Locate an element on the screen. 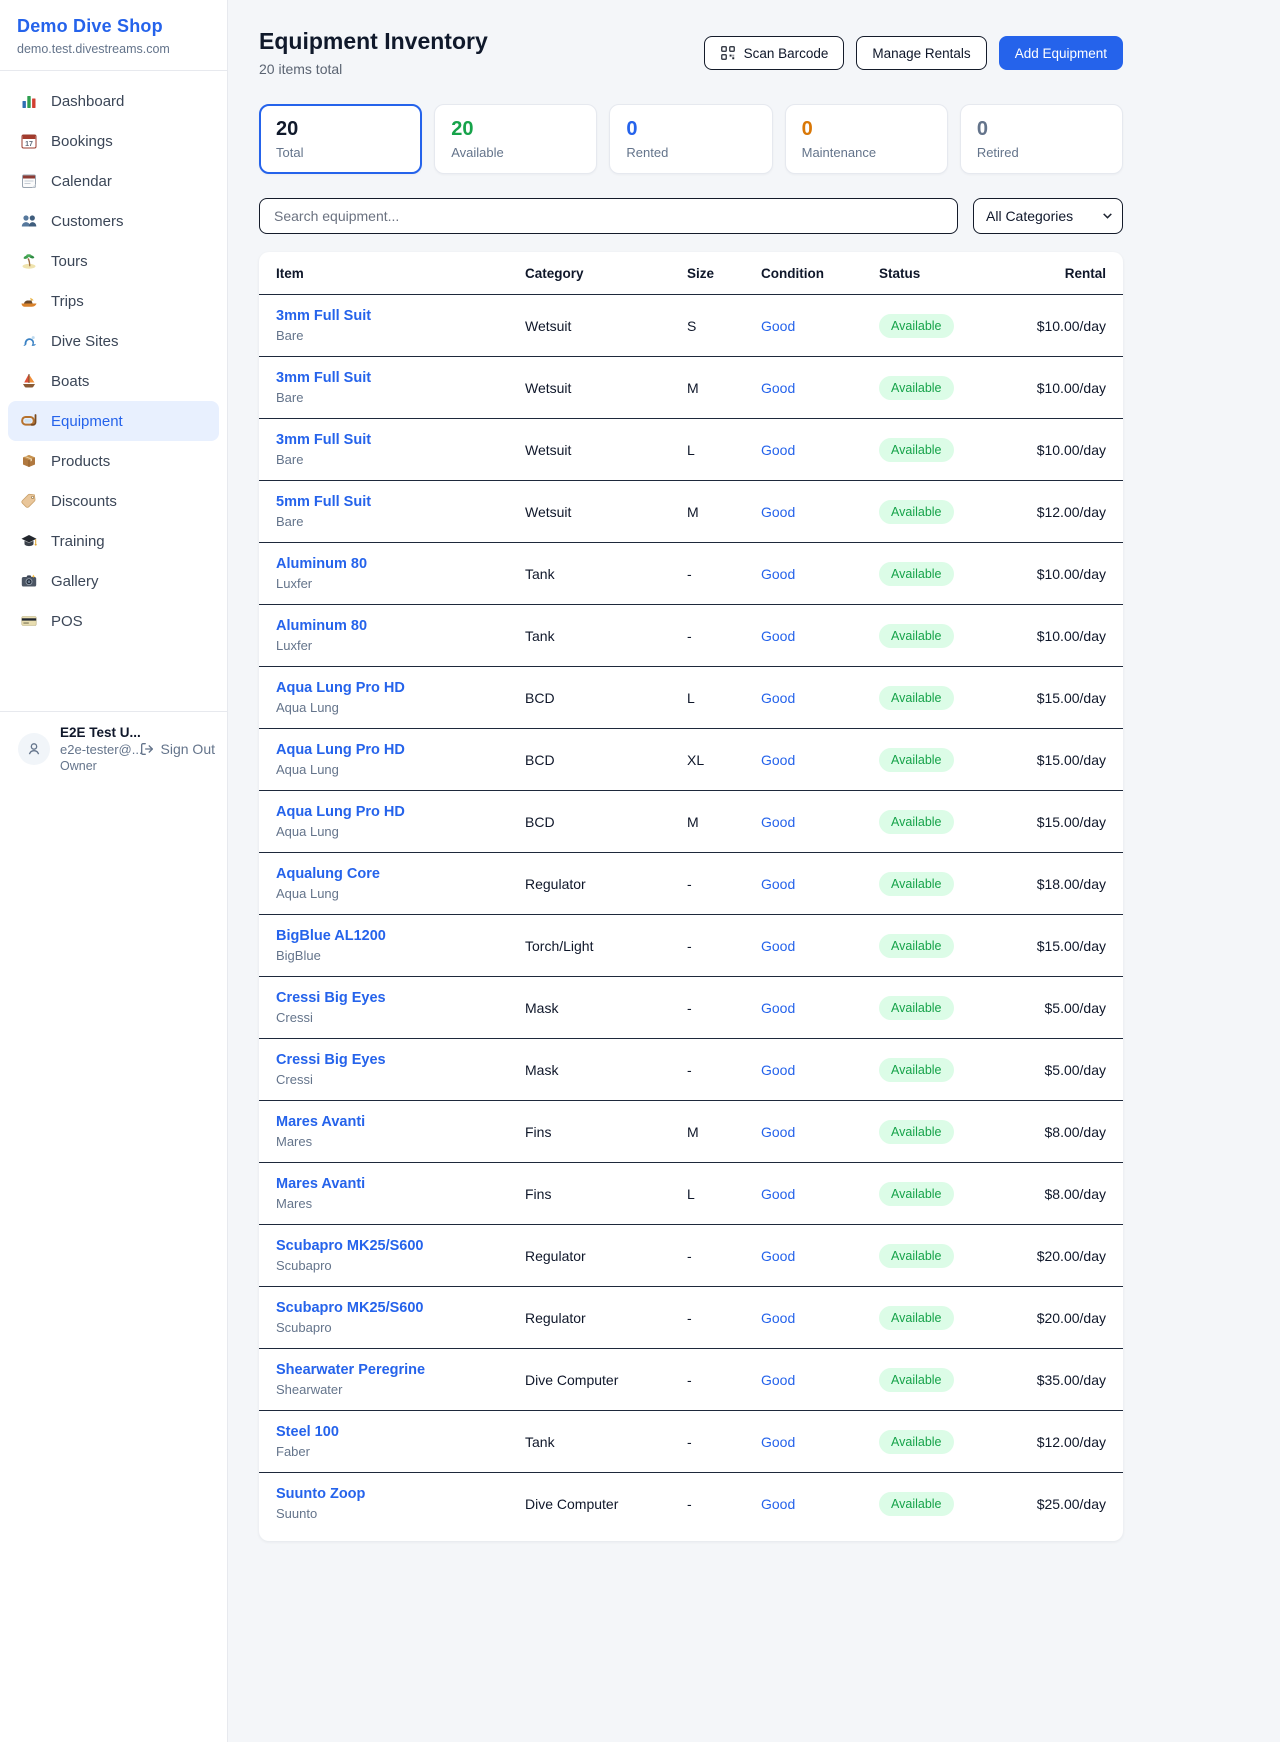  category-select: All Categories is located at coordinates (1048, 216).